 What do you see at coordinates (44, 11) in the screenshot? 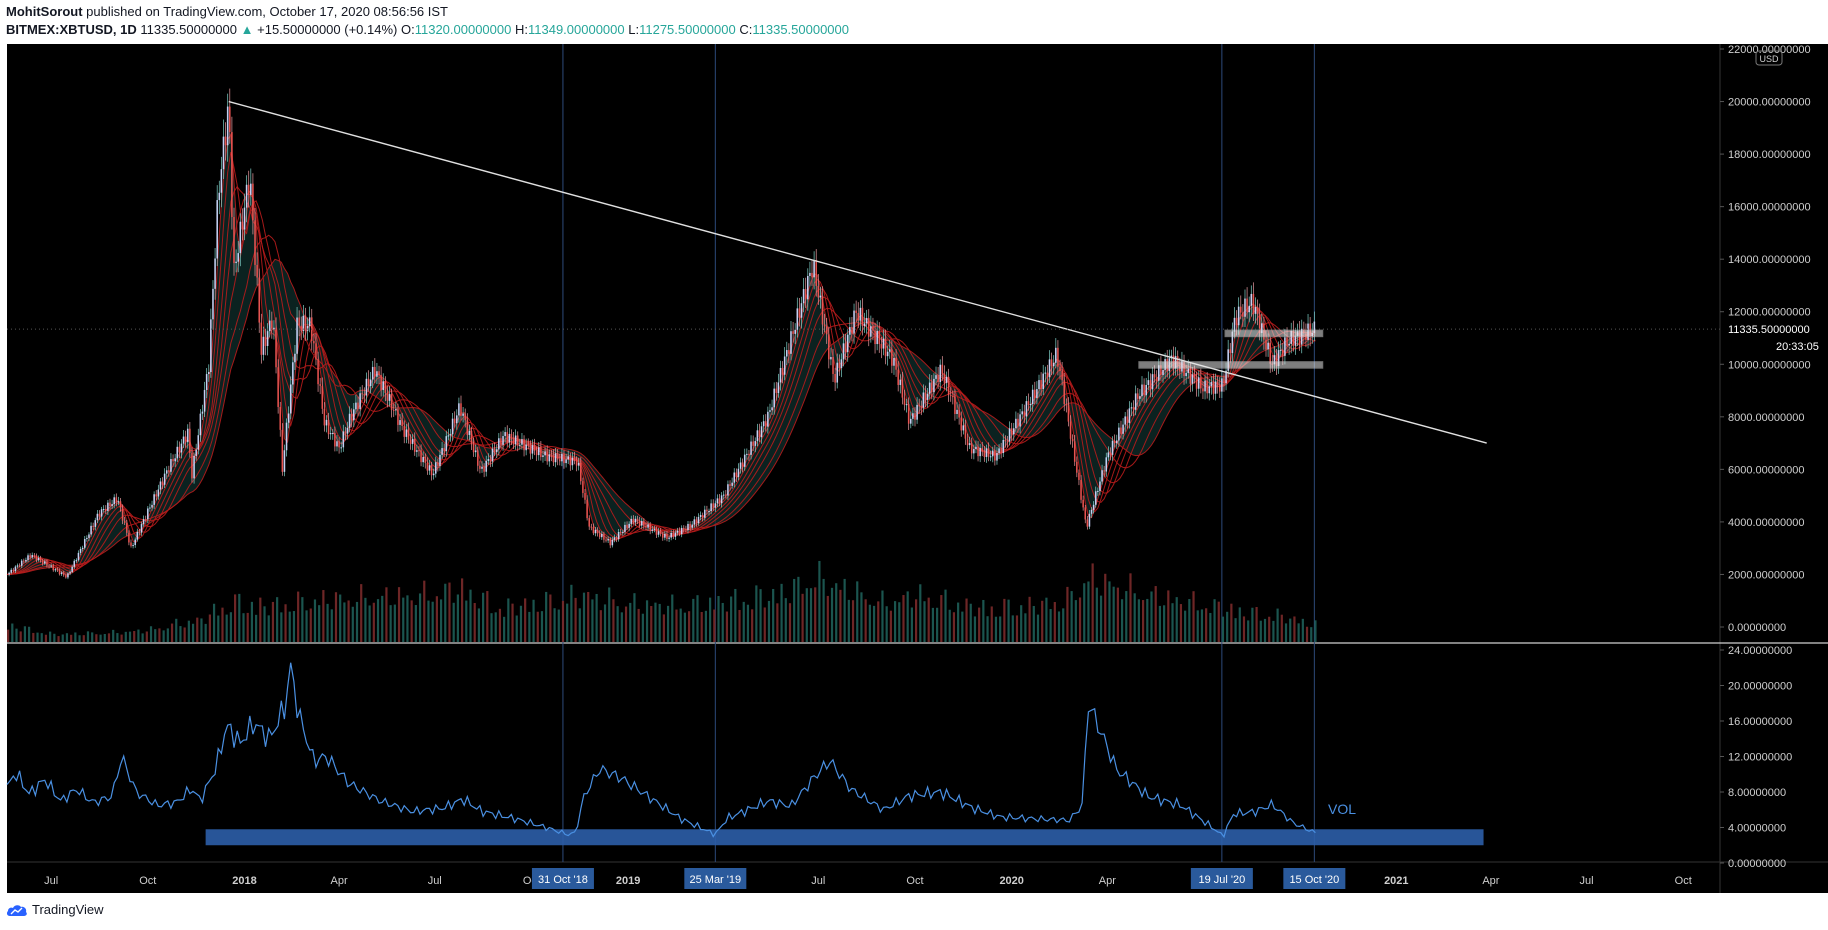
I see `author-name: MohitSorout` at bounding box center [44, 11].